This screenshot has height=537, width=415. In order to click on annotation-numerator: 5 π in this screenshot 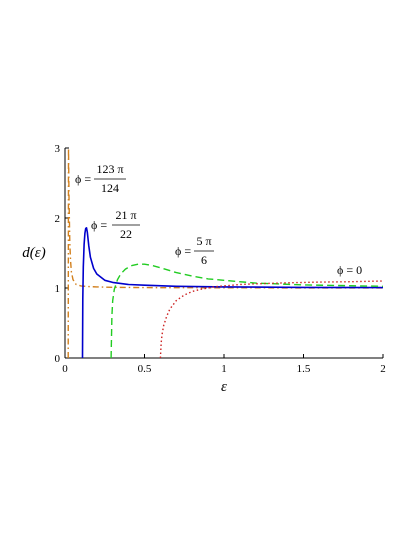, I will do `click(203, 241)`.